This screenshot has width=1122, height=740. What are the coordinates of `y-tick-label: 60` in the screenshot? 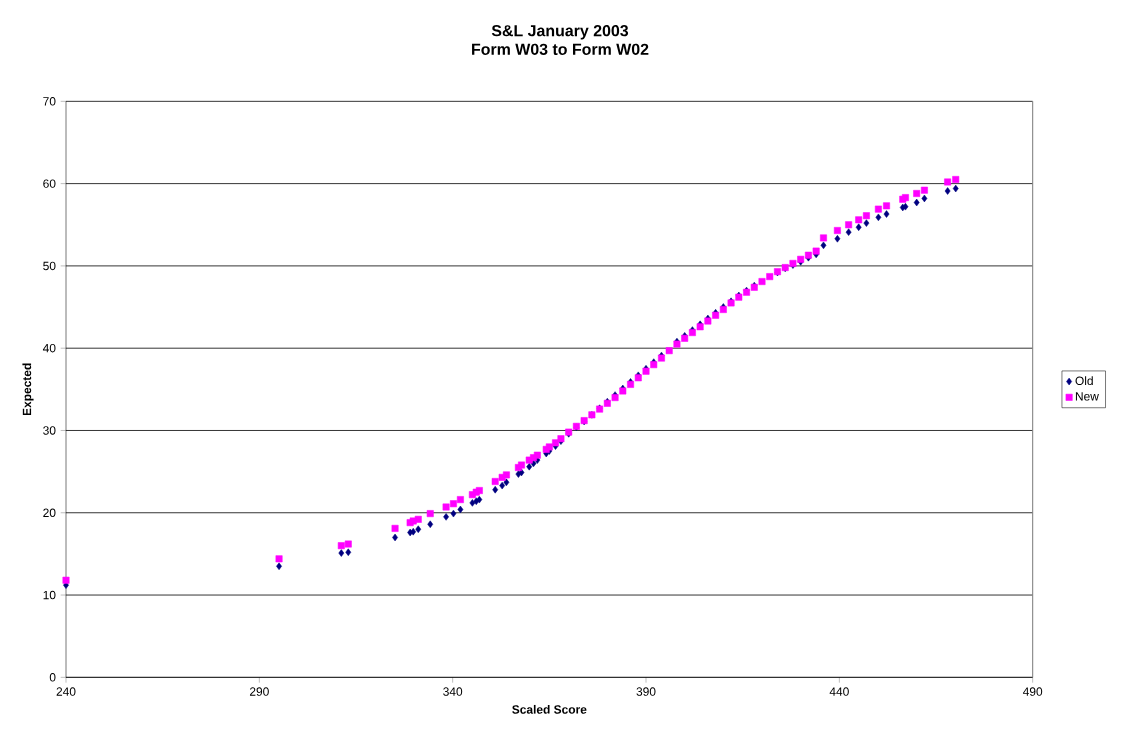 It's located at (49, 183).